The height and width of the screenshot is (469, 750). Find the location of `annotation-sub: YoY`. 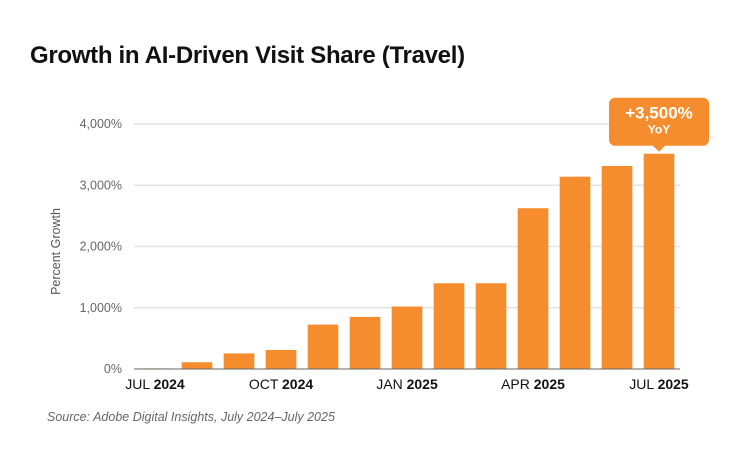

annotation-sub: YoY is located at coordinates (659, 130).